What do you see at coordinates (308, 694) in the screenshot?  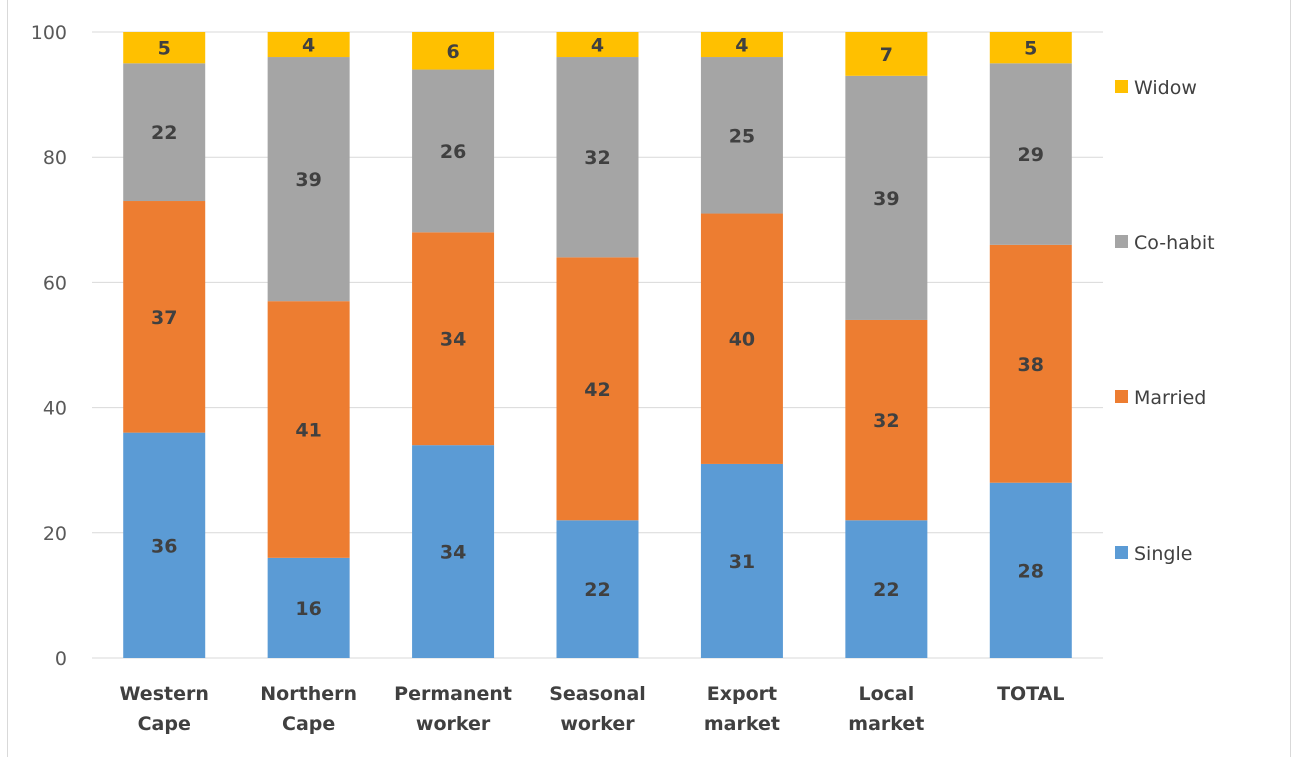 I see `x-tick-label: Northern` at bounding box center [308, 694].